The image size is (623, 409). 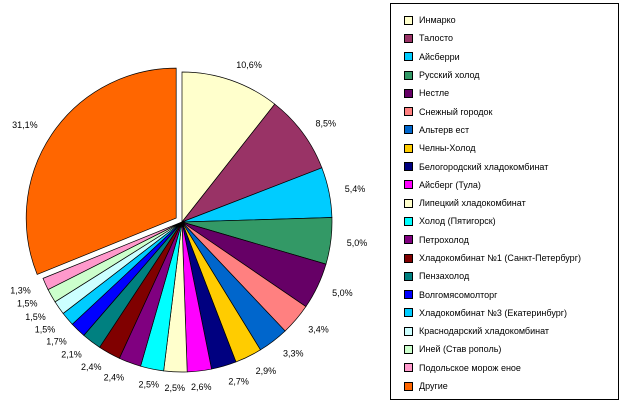 I want to click on legend-label: Челны-Холод, so click(x=447, y=148).